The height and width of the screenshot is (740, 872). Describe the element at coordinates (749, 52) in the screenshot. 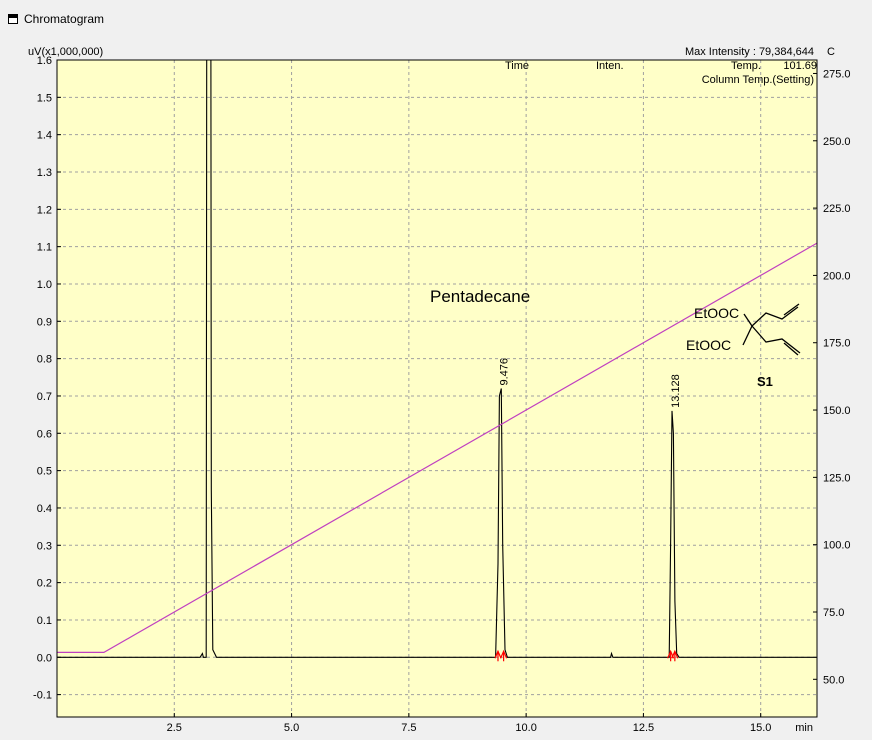

I see `max-intensity-label: Max Intensity : 79,384,644` at that location.